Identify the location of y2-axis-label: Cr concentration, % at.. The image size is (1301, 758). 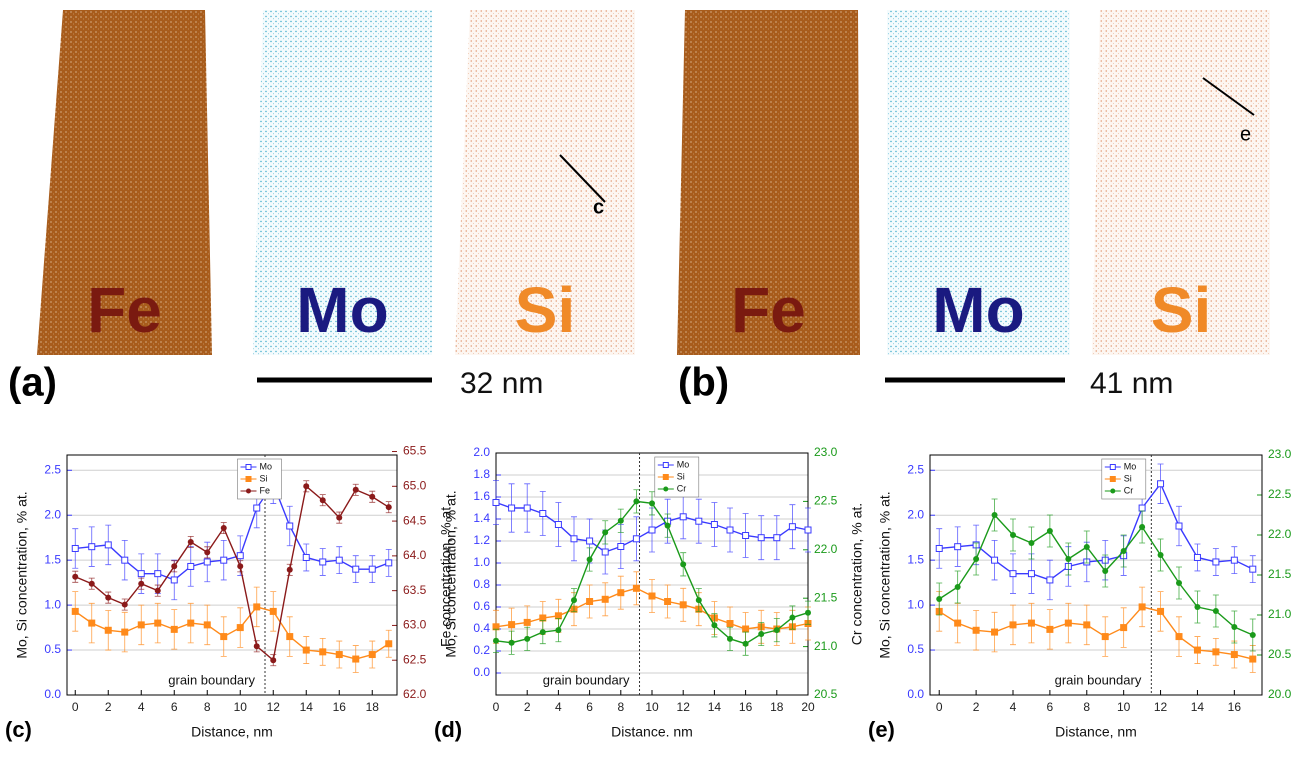
(857, 574).